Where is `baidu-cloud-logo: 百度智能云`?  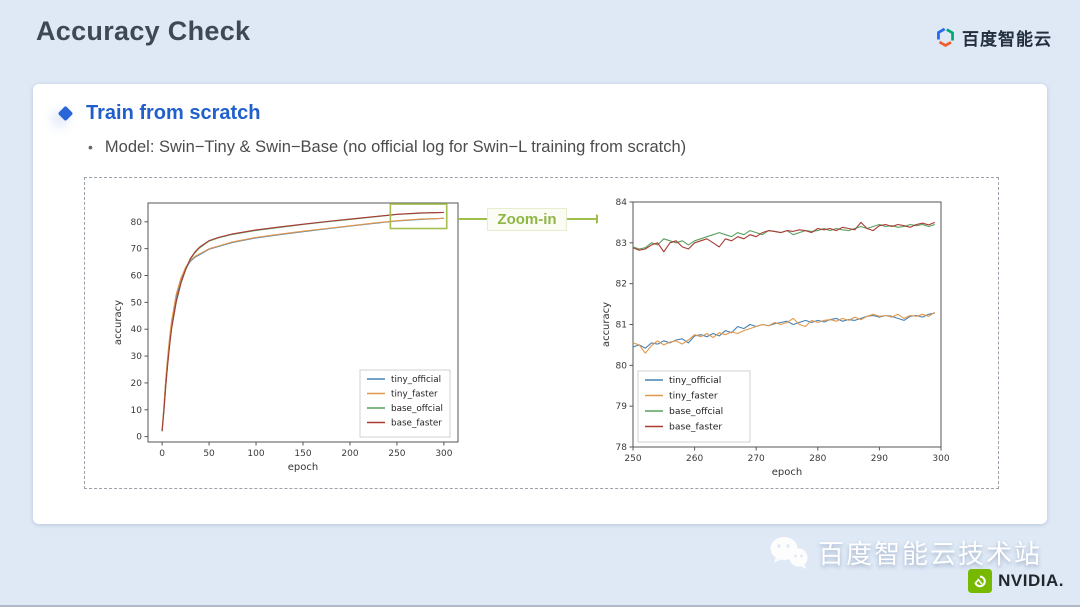 baidu-cloud-logo: 百度智能云 is located at coordinates (993, 37).